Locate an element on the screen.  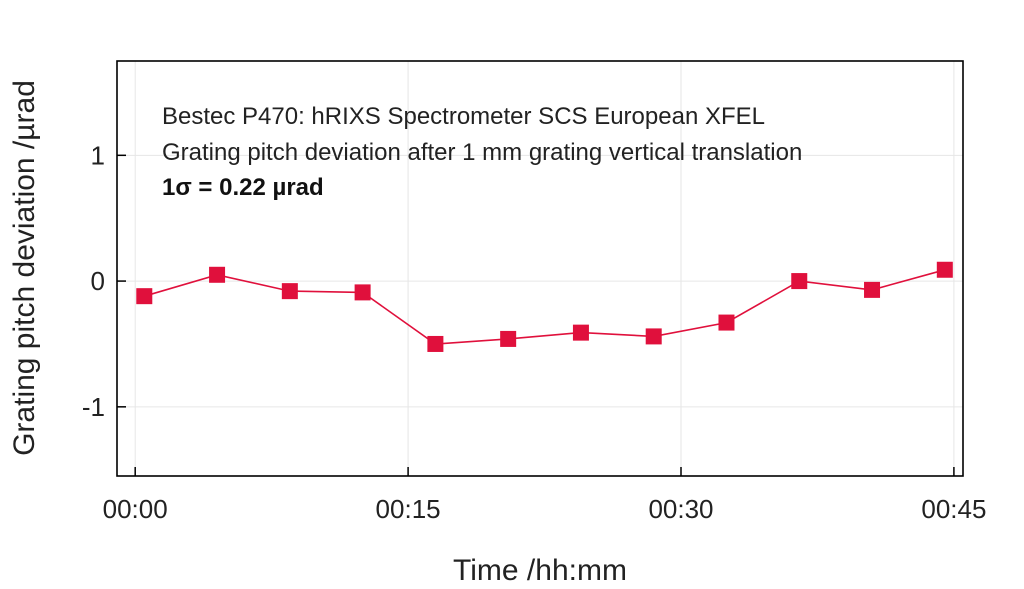
x-tick-label: 00:15 is located at coordinates (408, 509).